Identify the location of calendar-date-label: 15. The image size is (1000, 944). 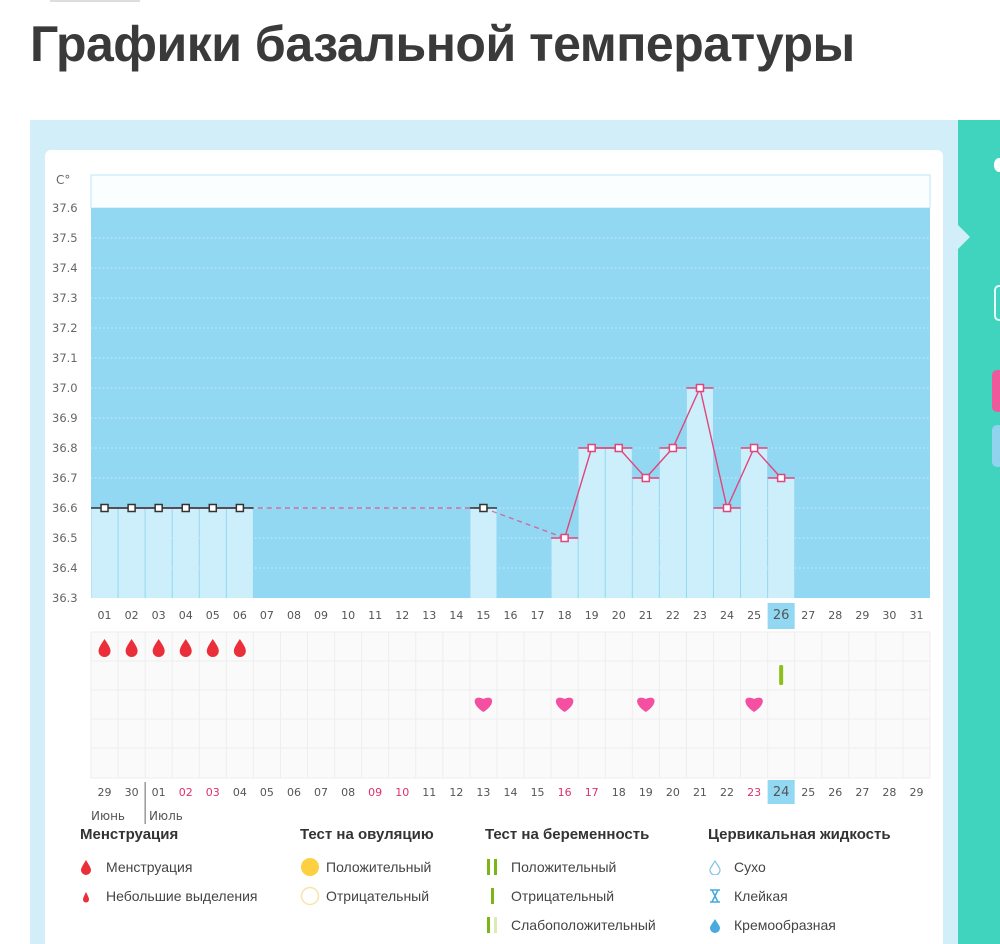
(537, 792).